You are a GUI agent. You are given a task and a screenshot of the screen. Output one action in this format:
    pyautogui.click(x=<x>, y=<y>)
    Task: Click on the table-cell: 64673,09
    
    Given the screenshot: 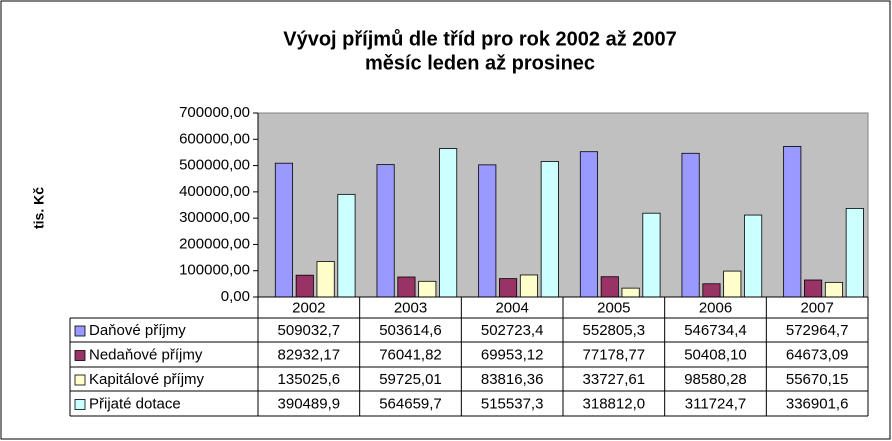 What is the action you would take?
    pyautogui.click(x=817, y=354)
    